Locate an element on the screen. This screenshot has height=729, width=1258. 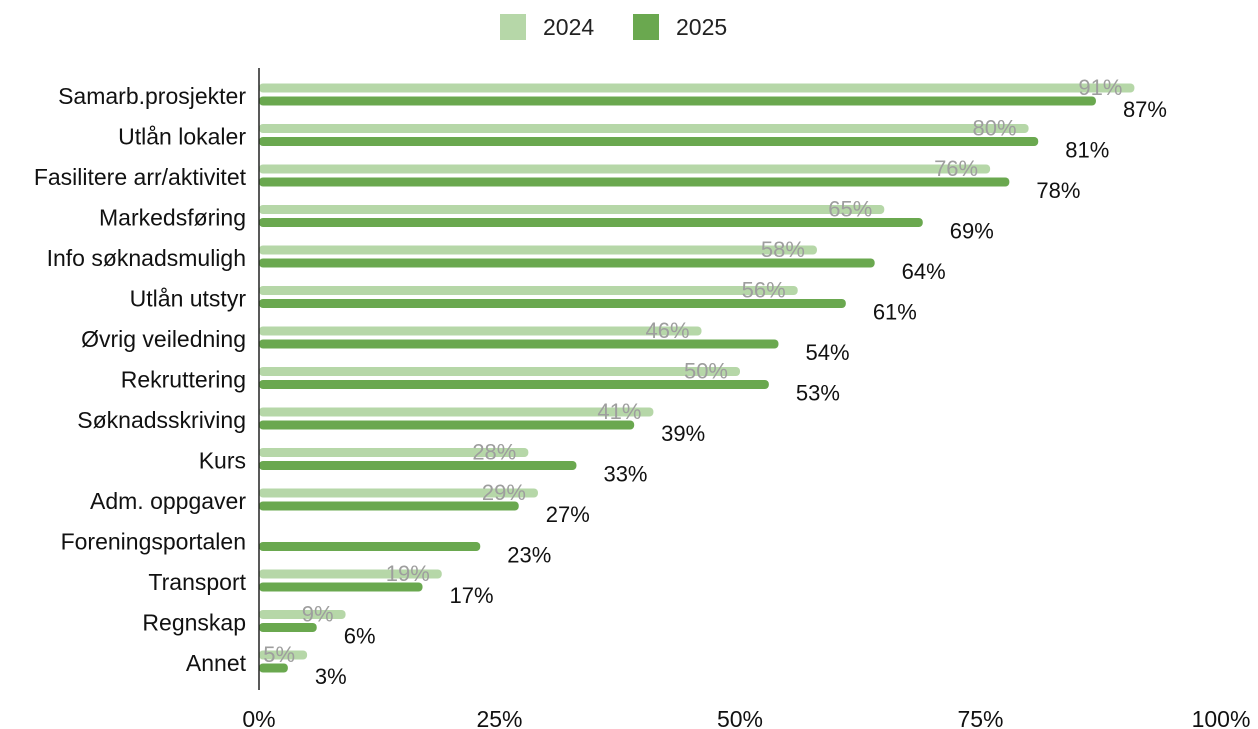
data-label-2025: 64% is located at coordinates (924, 271).